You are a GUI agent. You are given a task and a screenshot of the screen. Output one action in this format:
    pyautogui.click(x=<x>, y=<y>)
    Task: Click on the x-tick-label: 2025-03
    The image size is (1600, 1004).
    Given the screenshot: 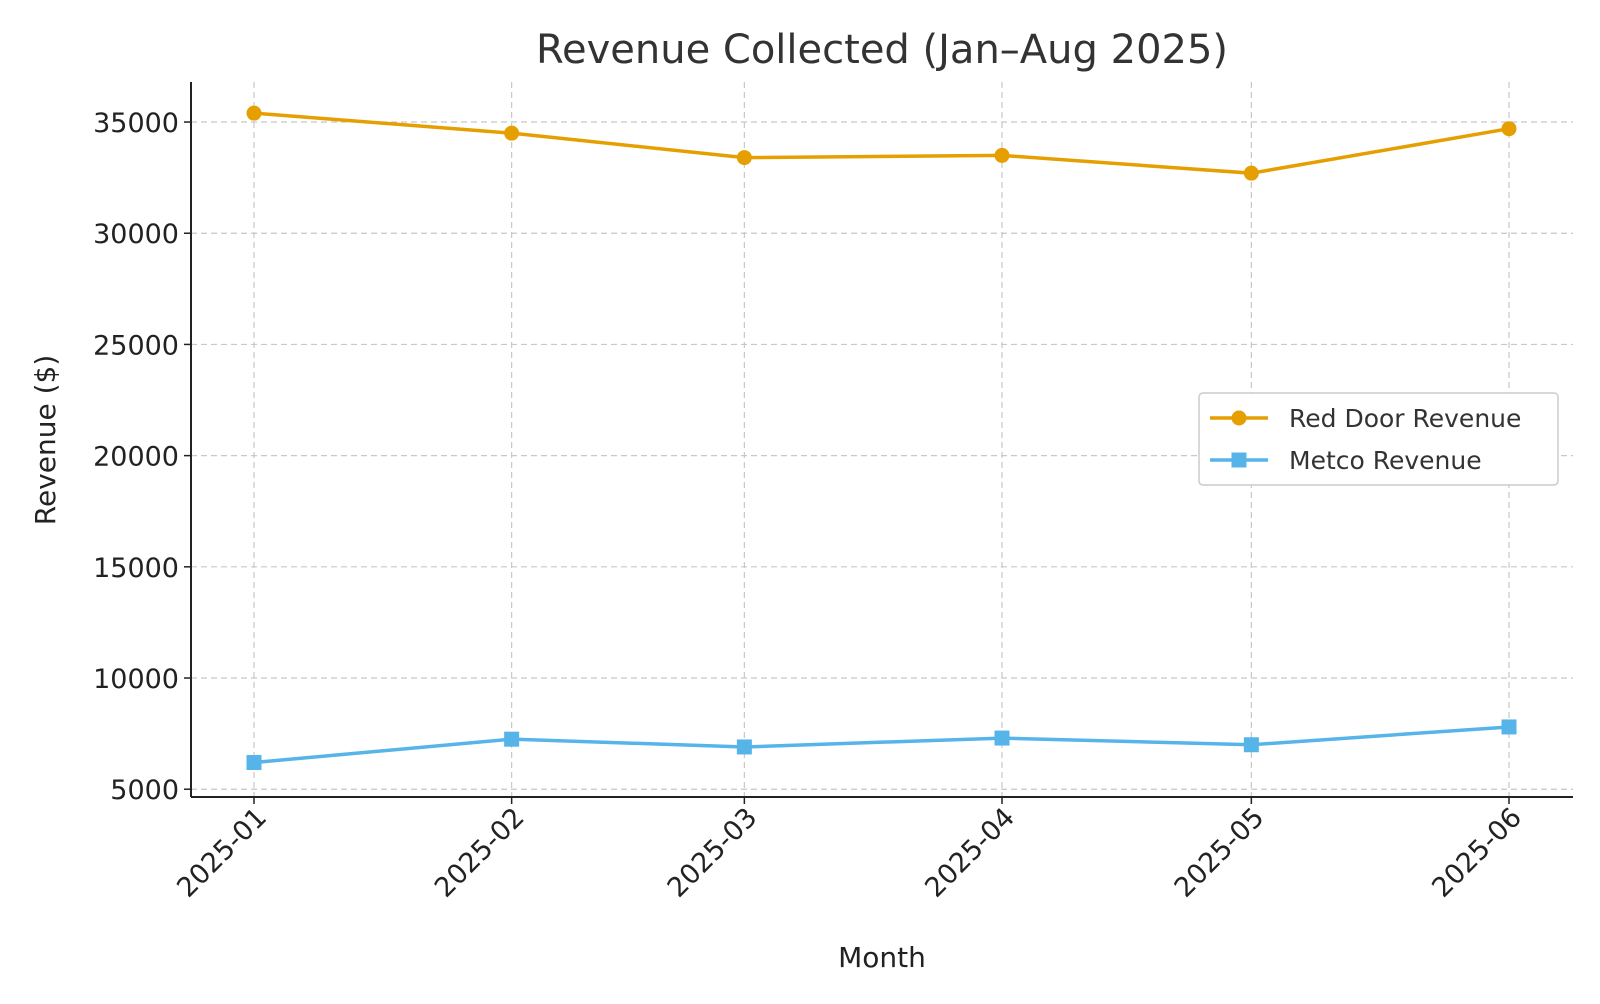 What is the action you would take?
    pyautogui.click(x=713, y=853)
    